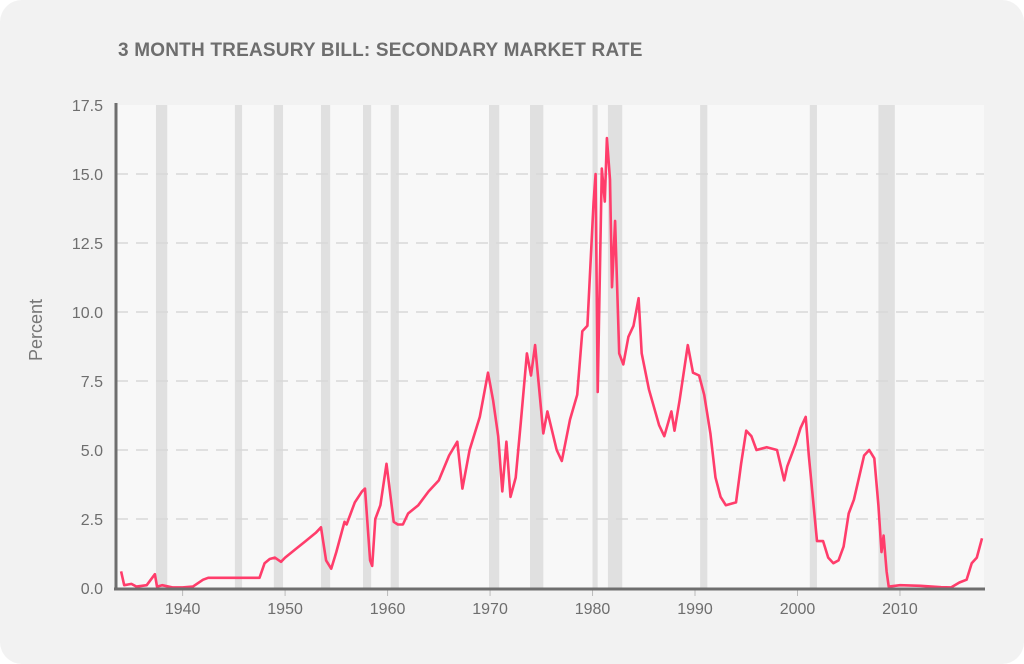 The height and width of the screenshot is (664, 1024). Describe the element at coordinates (36, 330) in the screenshot. I see `y-axis-label: Percent` at that location.